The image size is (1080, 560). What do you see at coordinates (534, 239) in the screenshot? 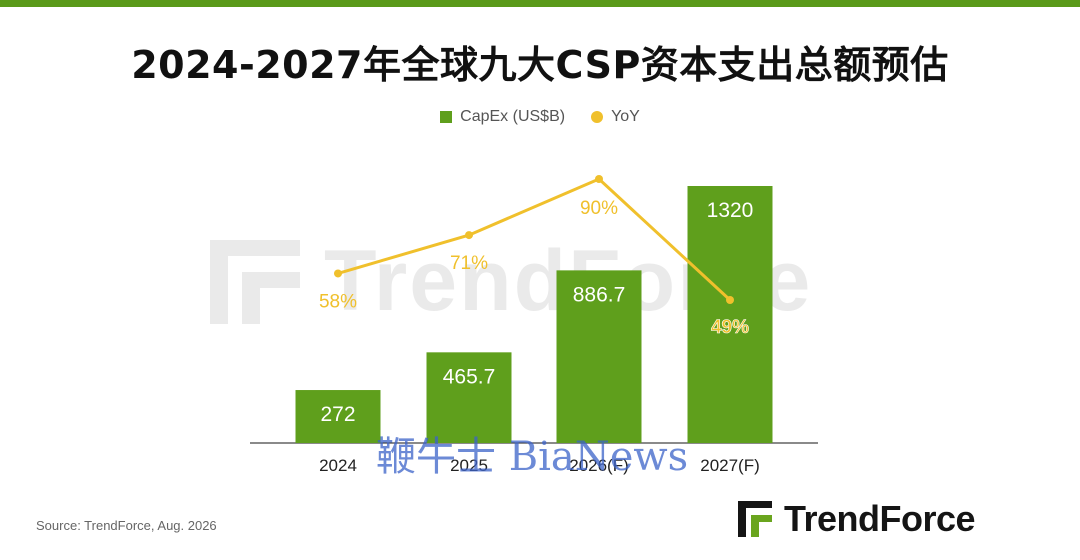
I see `yoy-line` at bounding box center [534, 239].